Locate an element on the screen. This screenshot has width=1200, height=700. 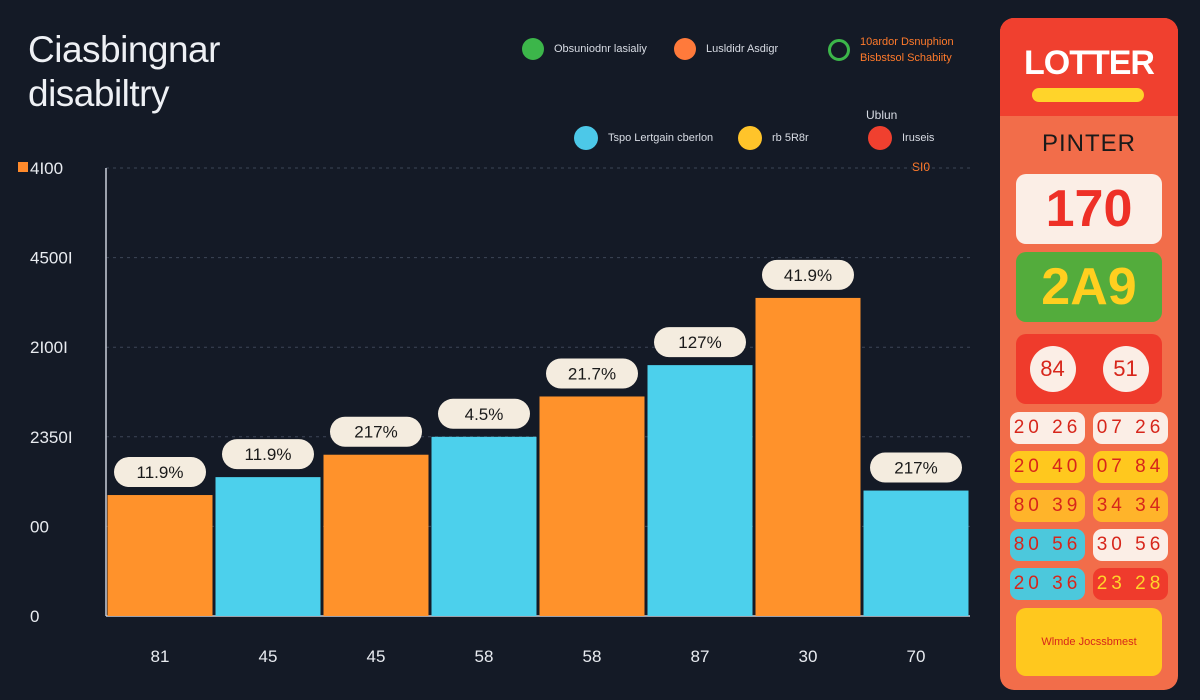
legend-item-1: Obsuniodnr lasialiy is located at coordinates (584, 49).